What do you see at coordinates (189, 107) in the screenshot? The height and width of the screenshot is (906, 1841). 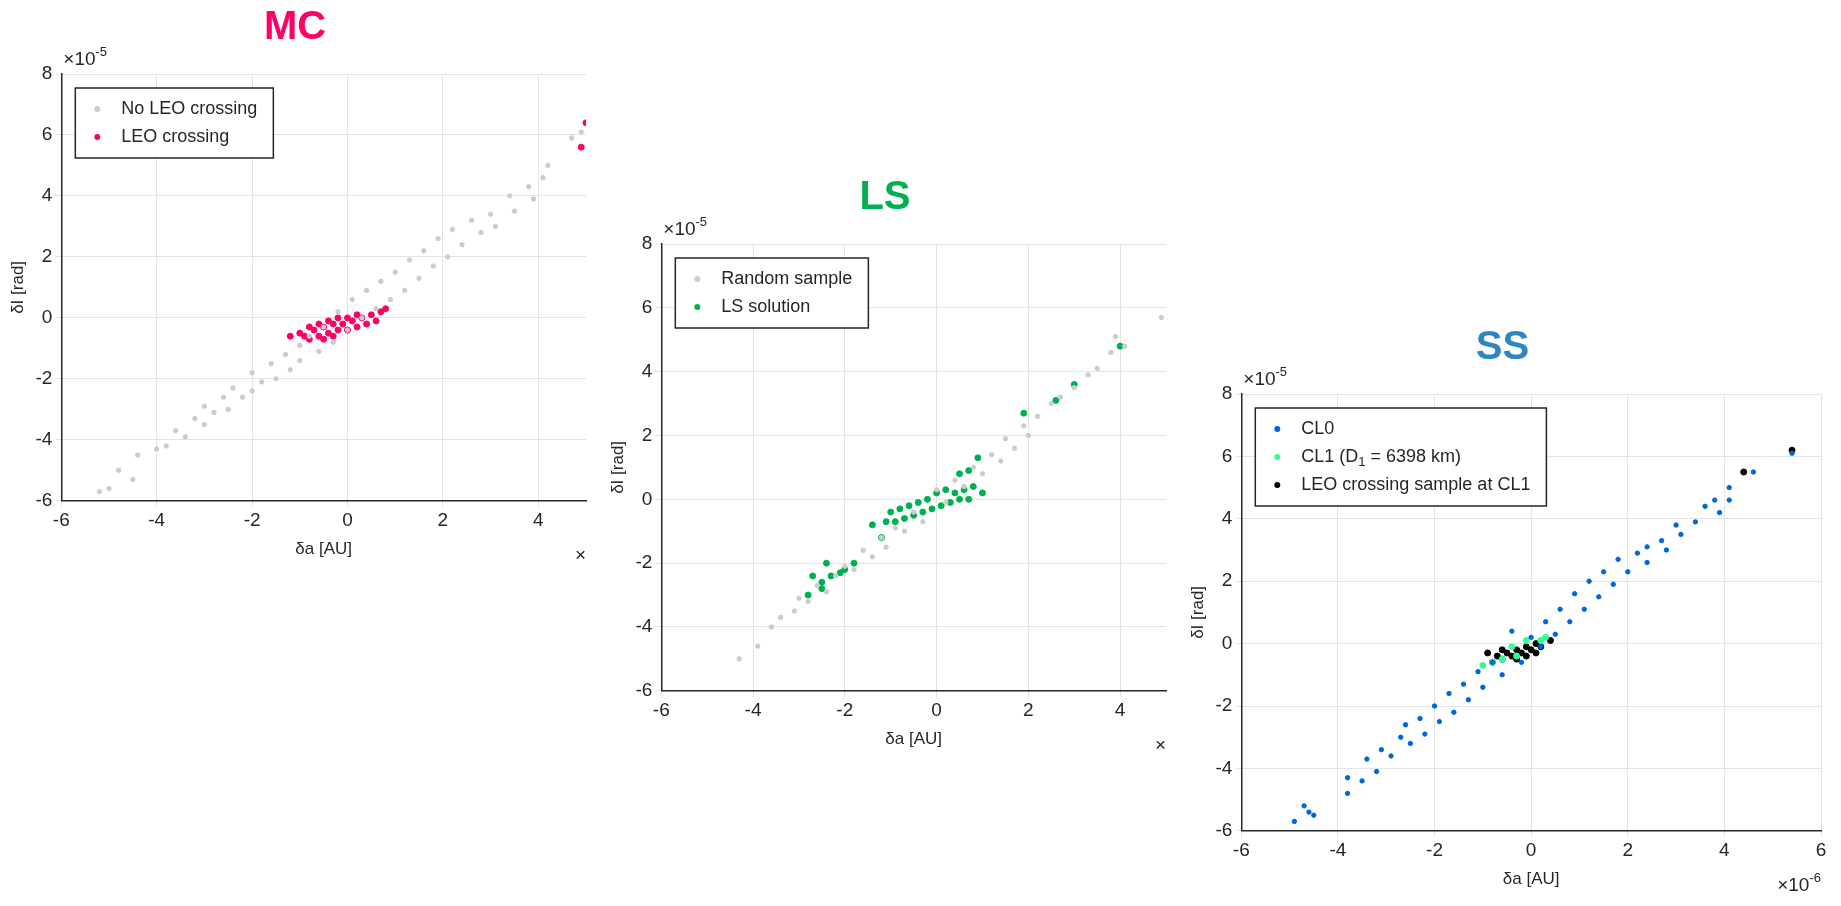 I see `legend-label: No LEO crossing` at bounding box center [189, 107].